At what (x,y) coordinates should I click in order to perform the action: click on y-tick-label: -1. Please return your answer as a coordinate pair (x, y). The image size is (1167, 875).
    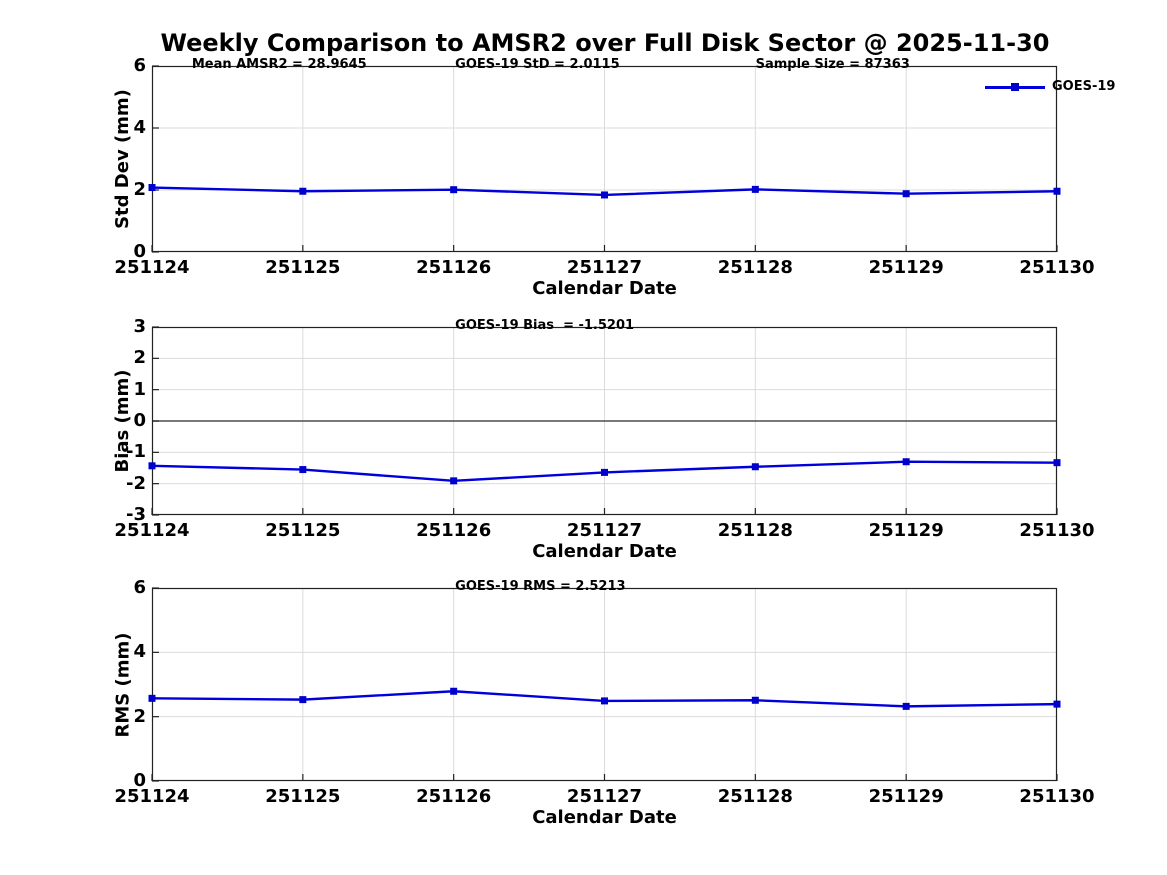
    Looking at the image, I should click on (136, 452).